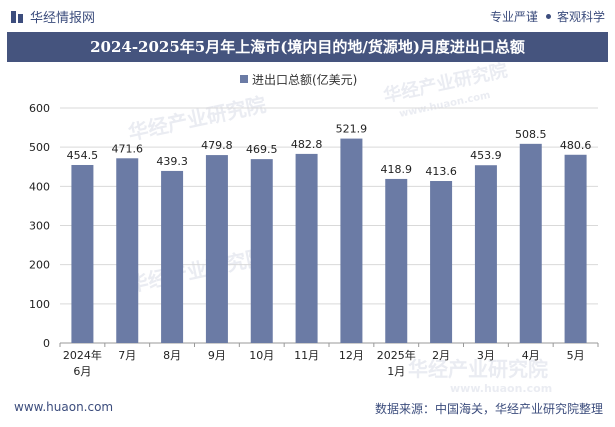 The image size is (615, 427). Describe the element at coordinates (441, 171) in the screenshot. I see `data-label: 413.6` at that location.